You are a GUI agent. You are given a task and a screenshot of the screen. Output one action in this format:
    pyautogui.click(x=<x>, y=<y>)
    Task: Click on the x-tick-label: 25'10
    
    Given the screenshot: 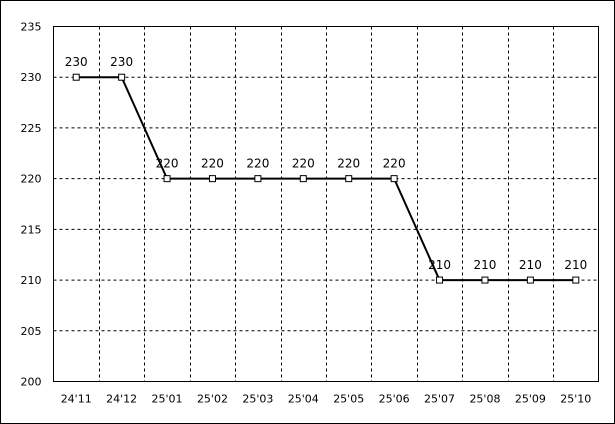 What is the action you would take?
    pyautogui.click(x=575, y=399)
    